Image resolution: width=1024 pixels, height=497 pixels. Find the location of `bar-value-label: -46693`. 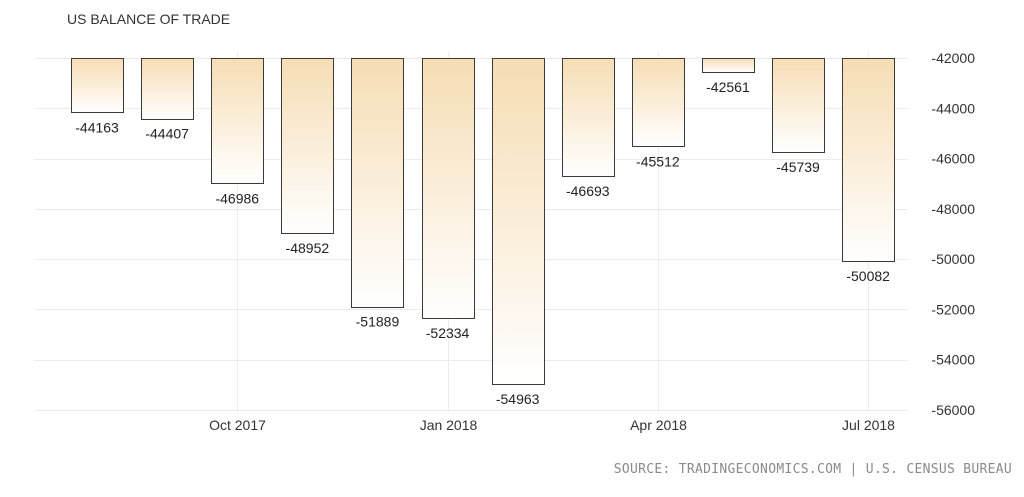

bar-value-label: -46693 is located at coordinates (588, 191).